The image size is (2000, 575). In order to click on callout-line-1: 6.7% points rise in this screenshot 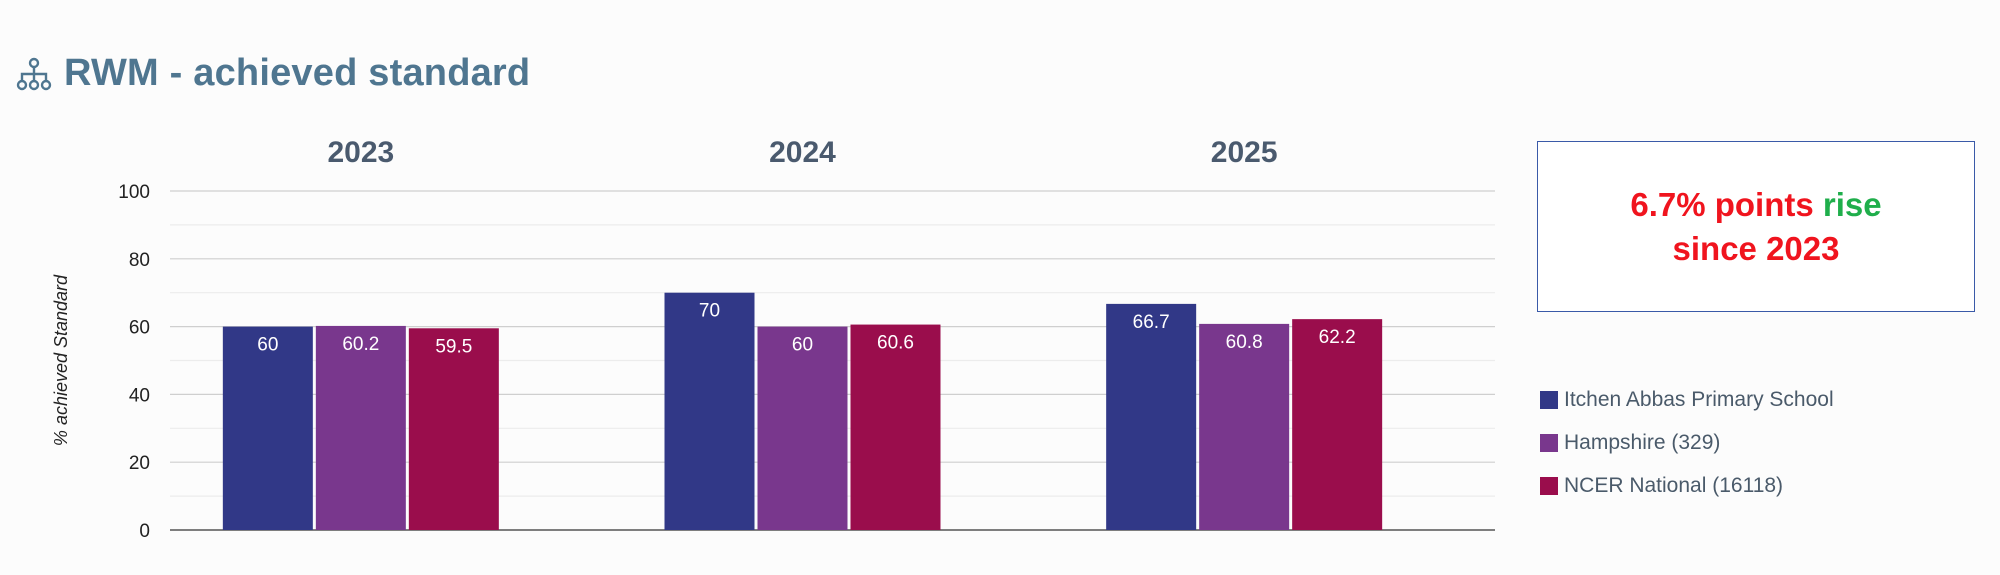, I will do `click(1755, 205)`.